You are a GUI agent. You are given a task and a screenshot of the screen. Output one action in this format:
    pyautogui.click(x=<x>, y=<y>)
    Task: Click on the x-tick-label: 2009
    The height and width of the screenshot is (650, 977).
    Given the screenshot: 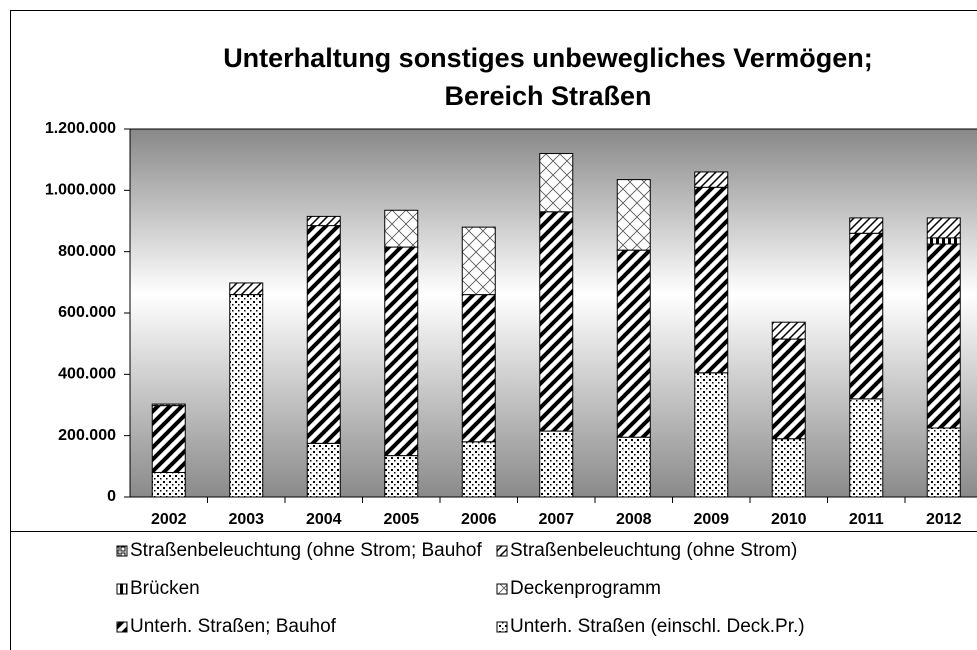 What is the action you would take?
    pyautogui.click(x=711, y=519)
    